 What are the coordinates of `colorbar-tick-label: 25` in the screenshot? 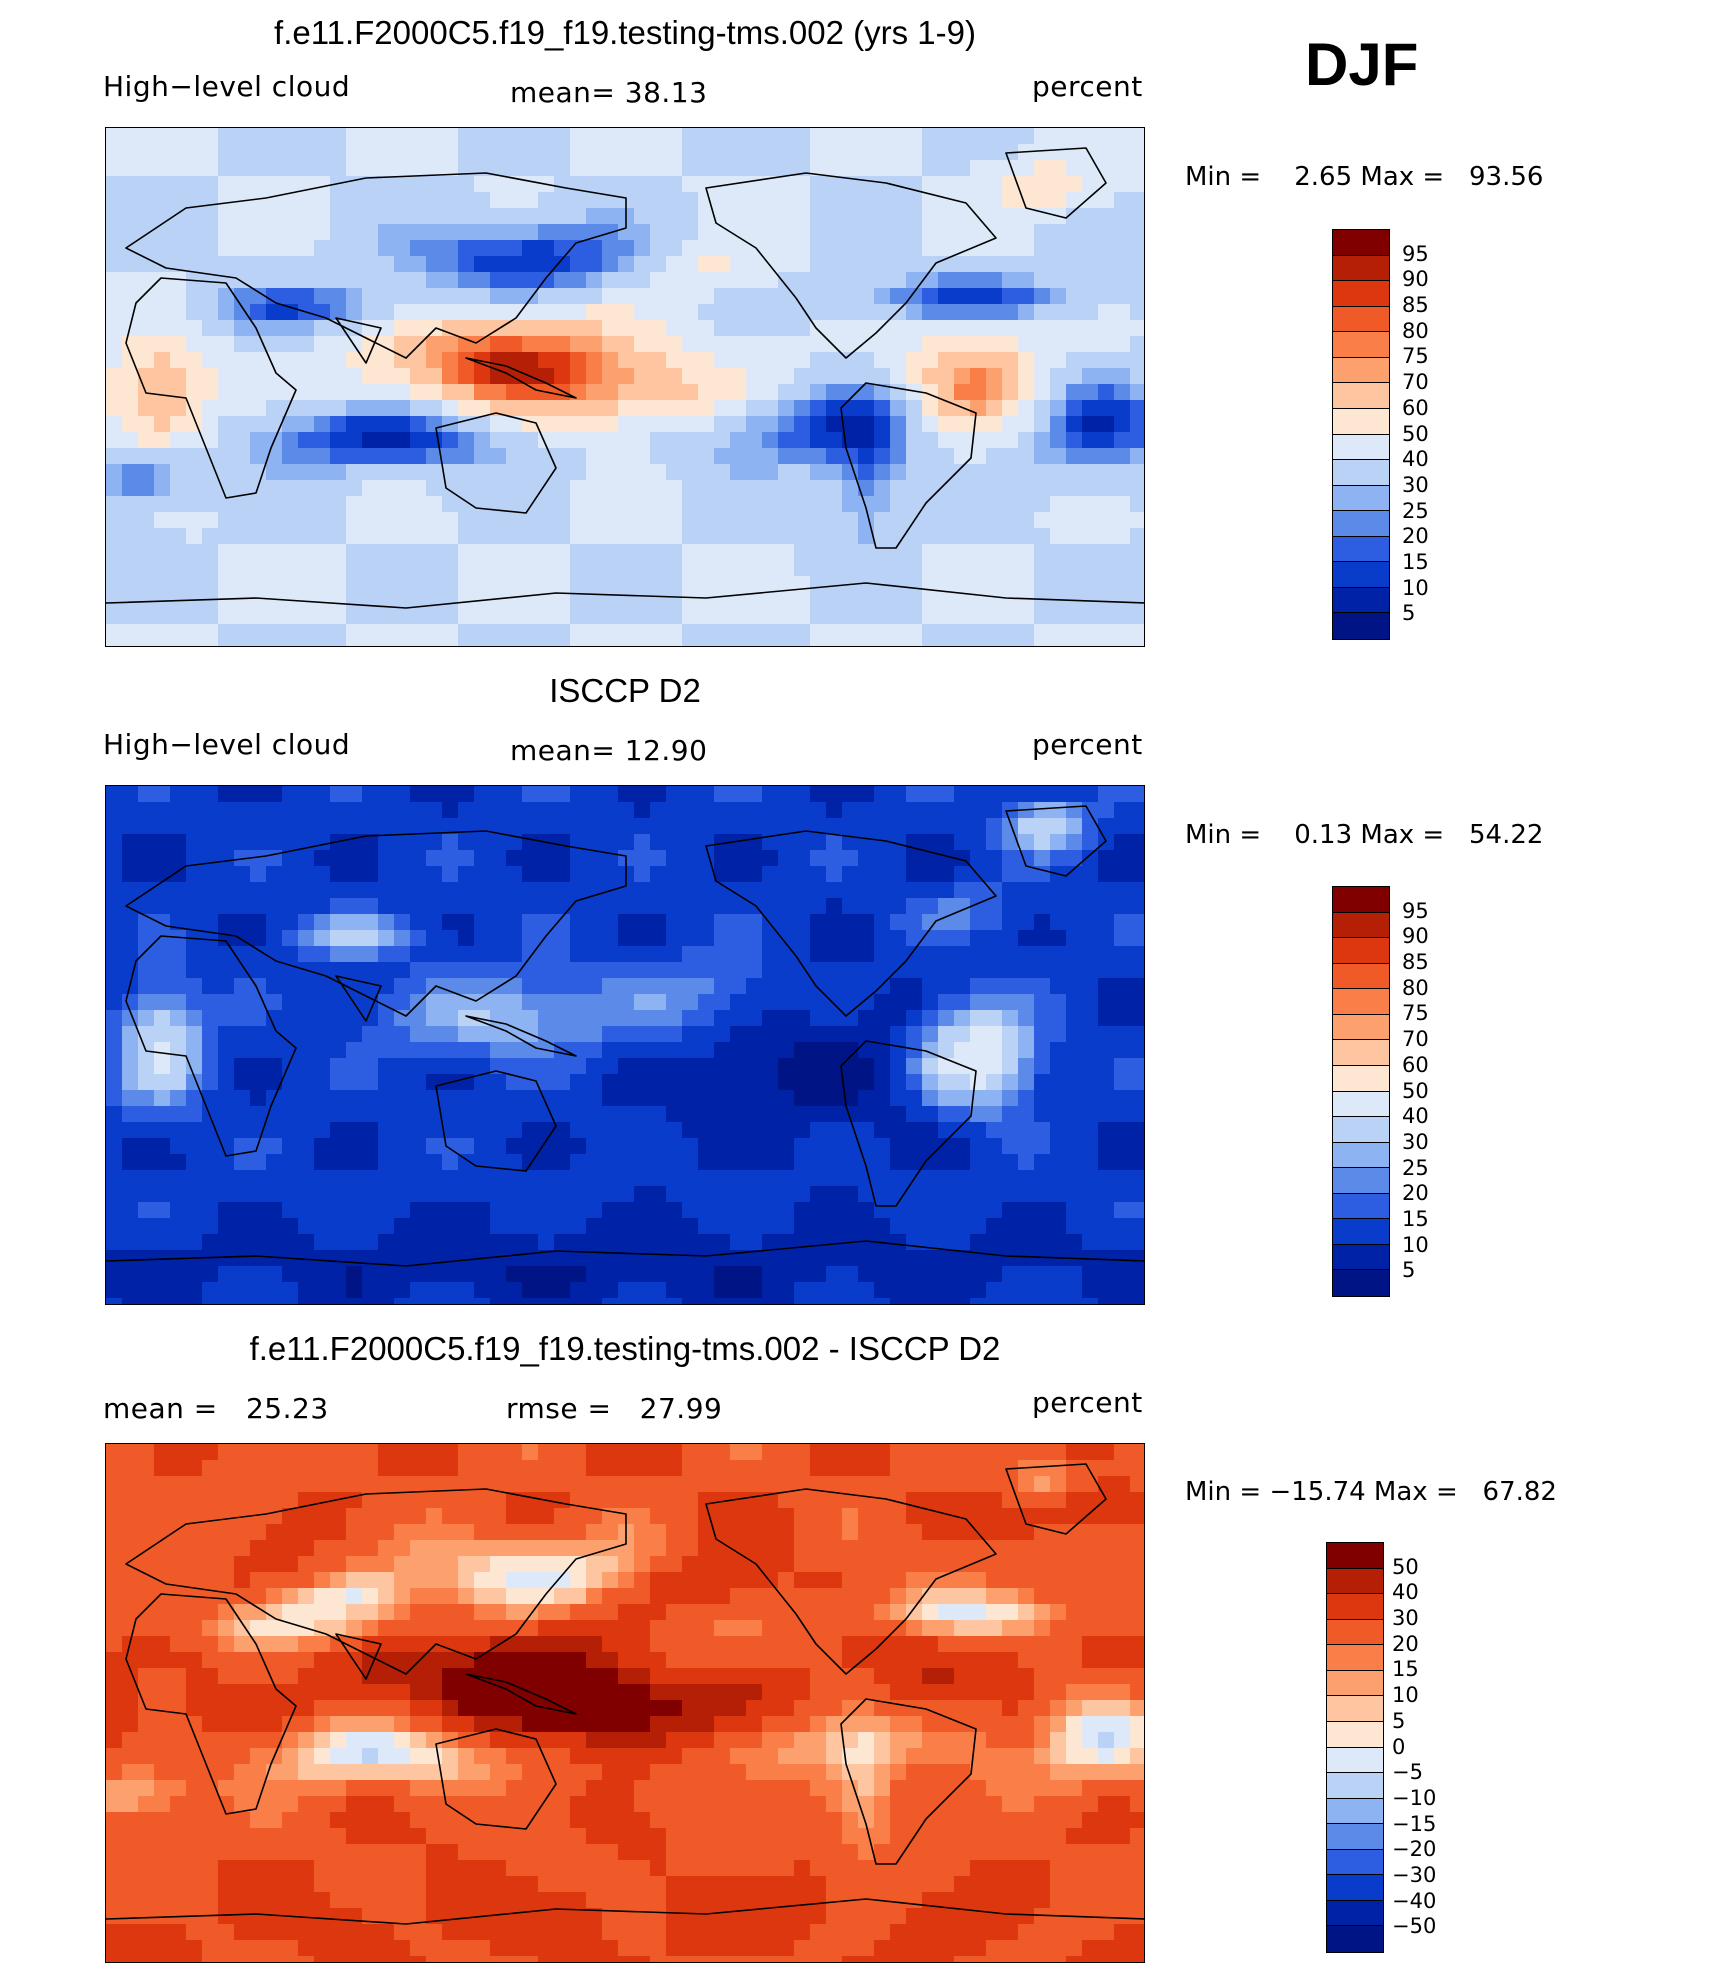 It's located at (1415, 1167).